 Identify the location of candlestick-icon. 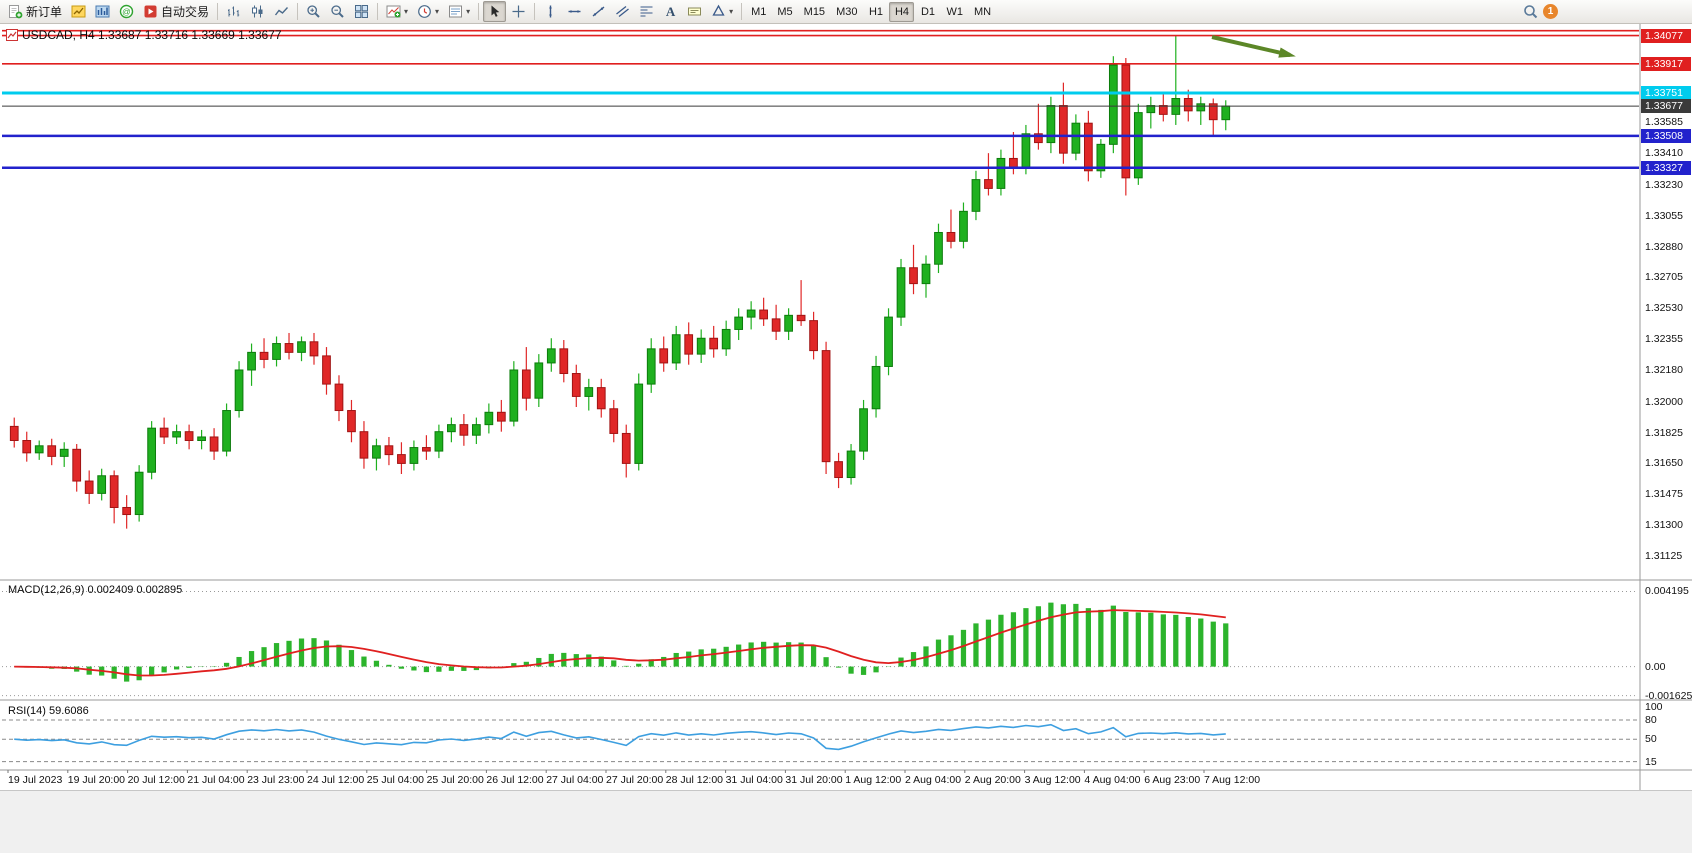
(257, 11).